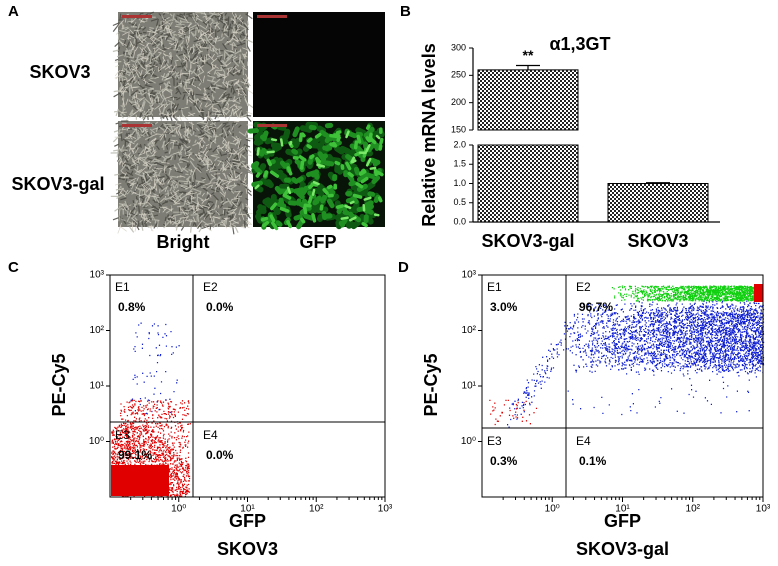 This screenshot has height=566, width=778. Describe the element at coordinates (459, 144) in the screenshot. I see `y-tick-label: 2.0` at that location.